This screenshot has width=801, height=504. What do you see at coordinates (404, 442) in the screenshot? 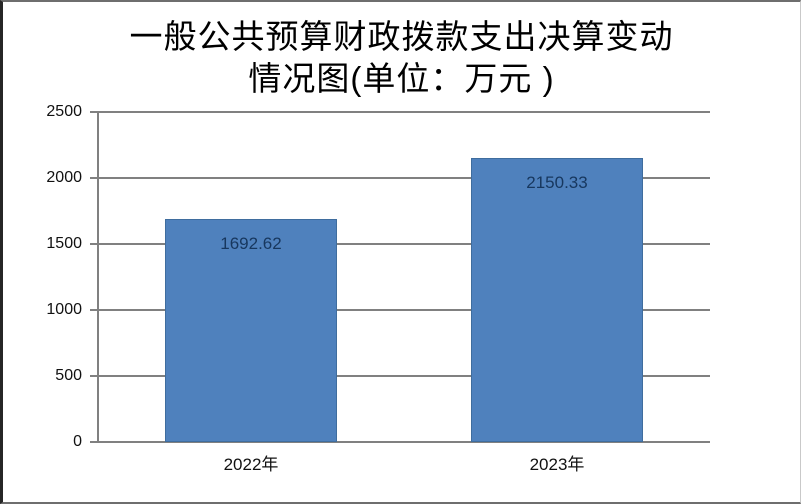
I see `x-axis-baseline` at bounding box center [404, 442].